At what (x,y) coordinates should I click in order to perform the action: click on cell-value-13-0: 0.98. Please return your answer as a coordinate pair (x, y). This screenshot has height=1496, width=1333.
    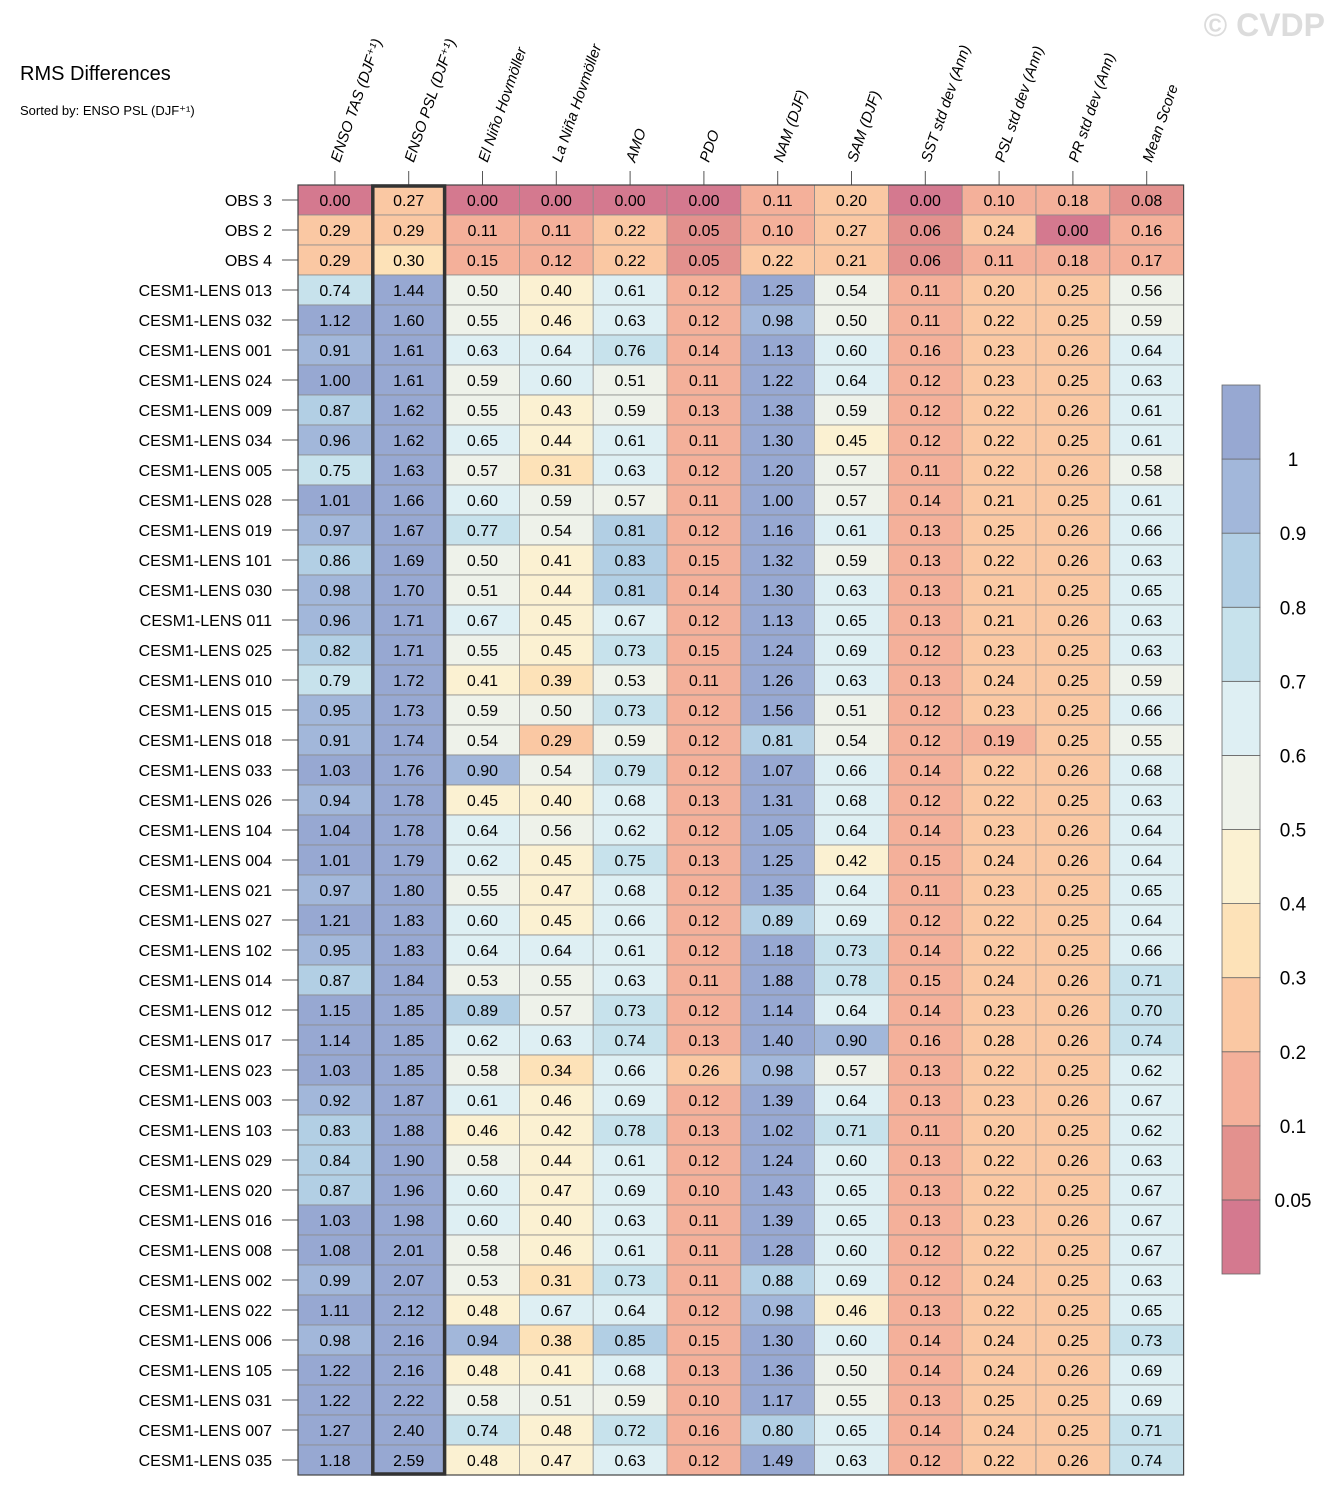
    Looking at the image, I should click on (334, 591).